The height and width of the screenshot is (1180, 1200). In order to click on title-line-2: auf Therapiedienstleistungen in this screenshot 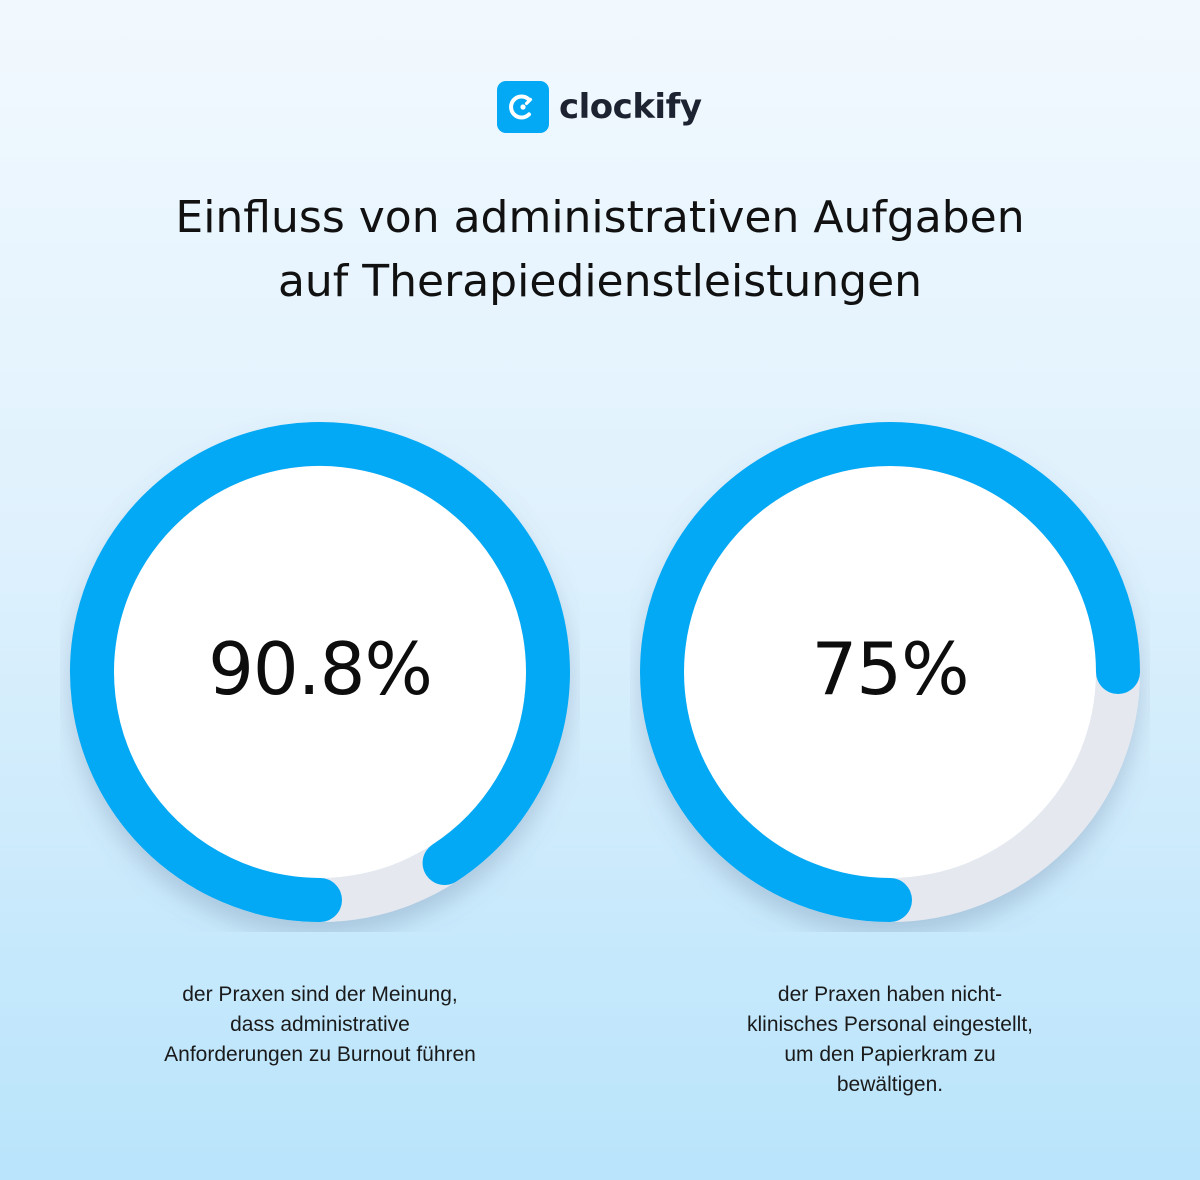, I will do `click(600, 281)`.